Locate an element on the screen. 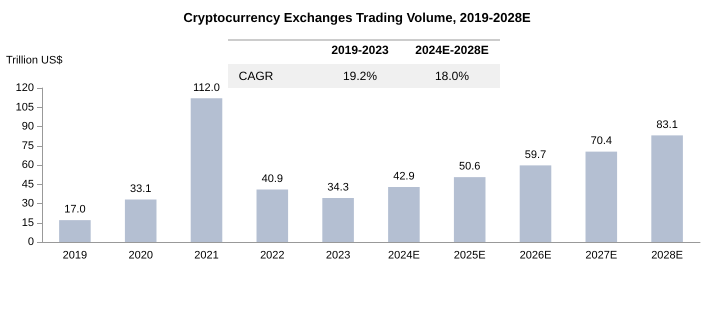  y-tick-label: 75 is located at coordinates (28, 146).